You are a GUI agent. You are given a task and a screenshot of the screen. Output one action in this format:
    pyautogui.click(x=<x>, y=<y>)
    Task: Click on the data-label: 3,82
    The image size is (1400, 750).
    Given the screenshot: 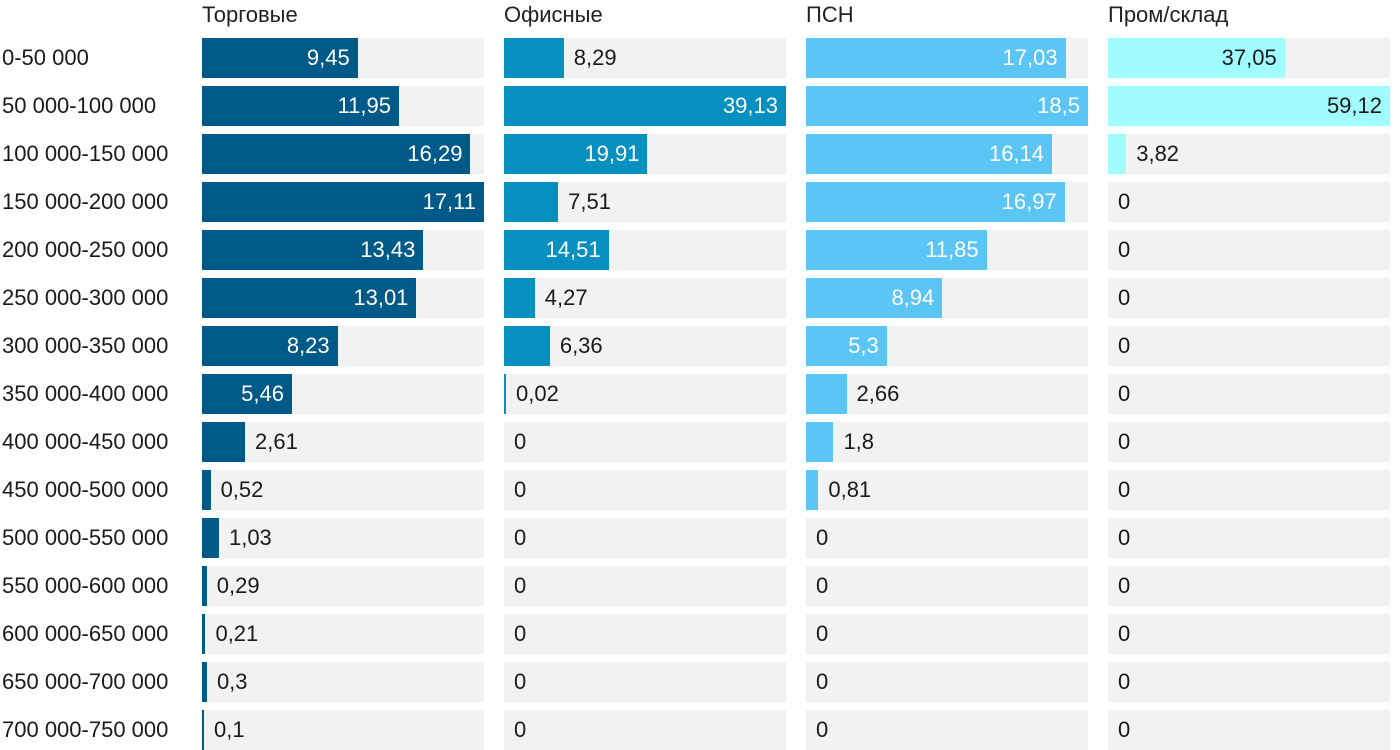 What is the action you would take?
    pyautogui.click(x=1158, y=153)
    